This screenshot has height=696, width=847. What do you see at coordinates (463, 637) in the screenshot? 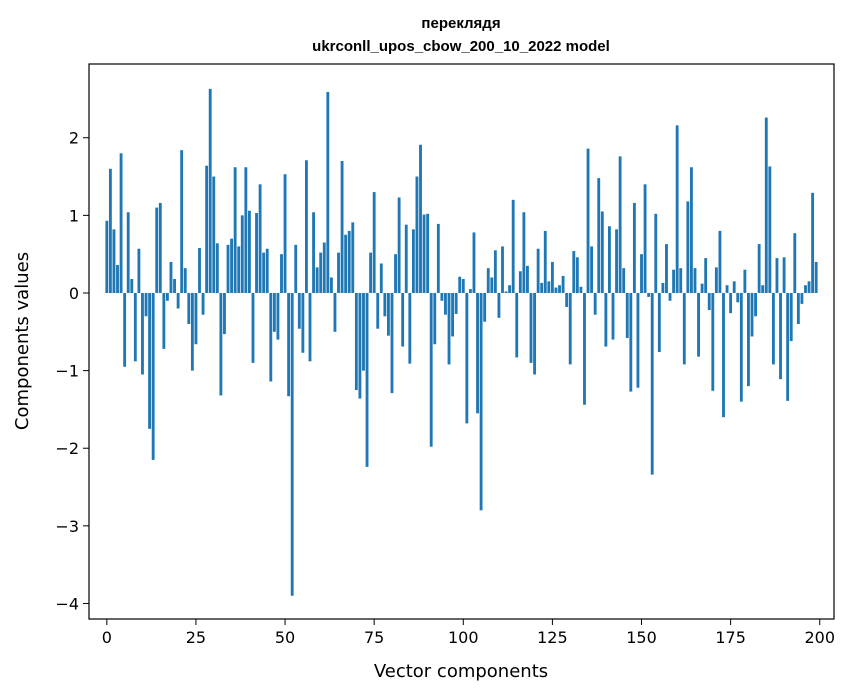
I see `x-tick-label: 100` at bounding box center [463, 637].